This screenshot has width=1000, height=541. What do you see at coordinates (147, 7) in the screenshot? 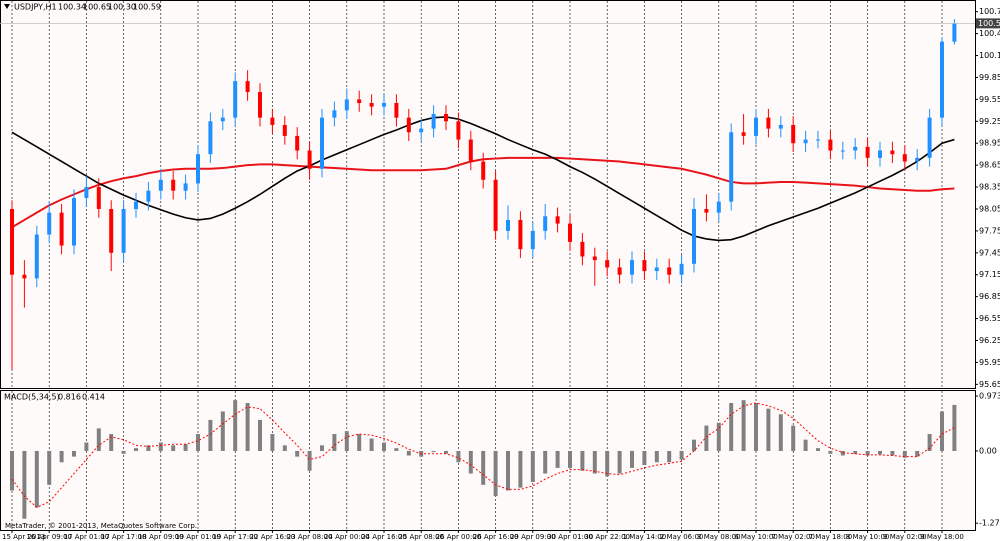
I see `ohlc-label: 100.59` at bounding box center [147, 7].